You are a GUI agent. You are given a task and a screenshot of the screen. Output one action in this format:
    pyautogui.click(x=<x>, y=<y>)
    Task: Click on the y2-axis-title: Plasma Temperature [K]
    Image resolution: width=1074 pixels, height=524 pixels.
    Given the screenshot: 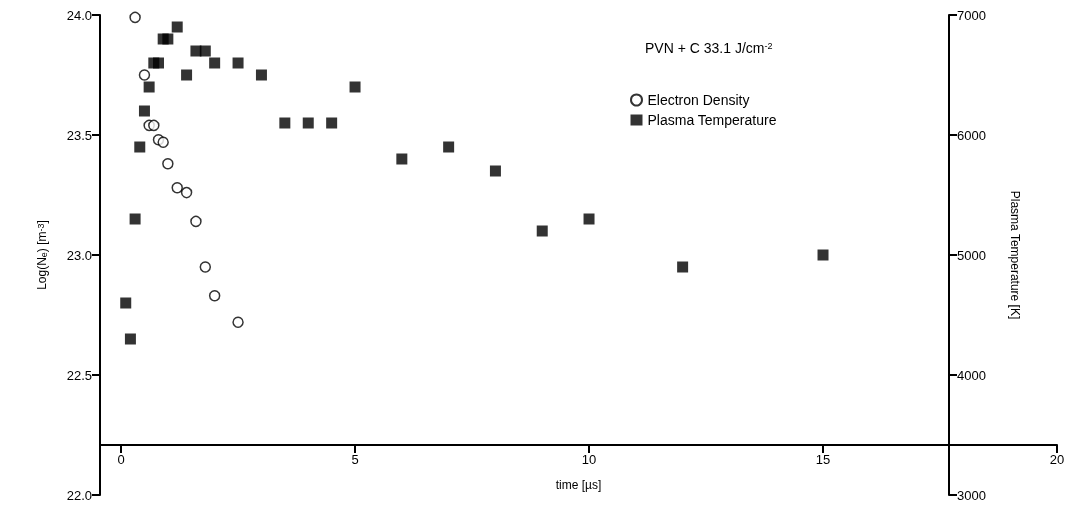 What is the action you would take?
    pyautogui.click(x=1015, y=255)
    